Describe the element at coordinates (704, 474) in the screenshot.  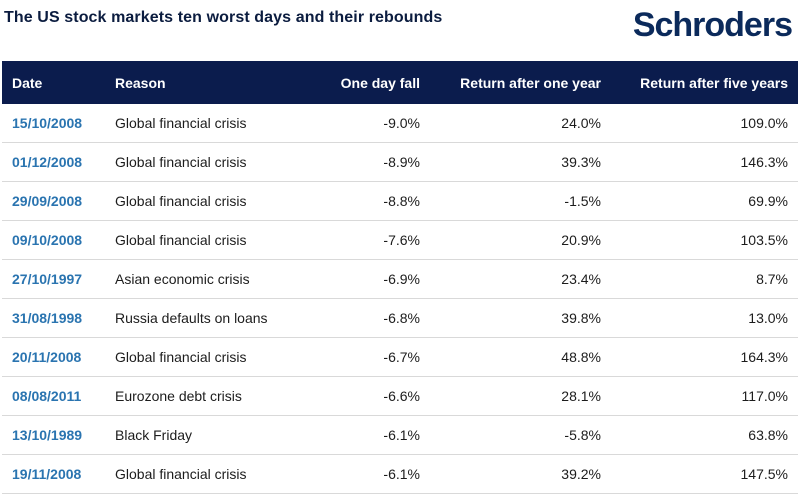
I see `return-five-years-cell: 147.5%` at that location.